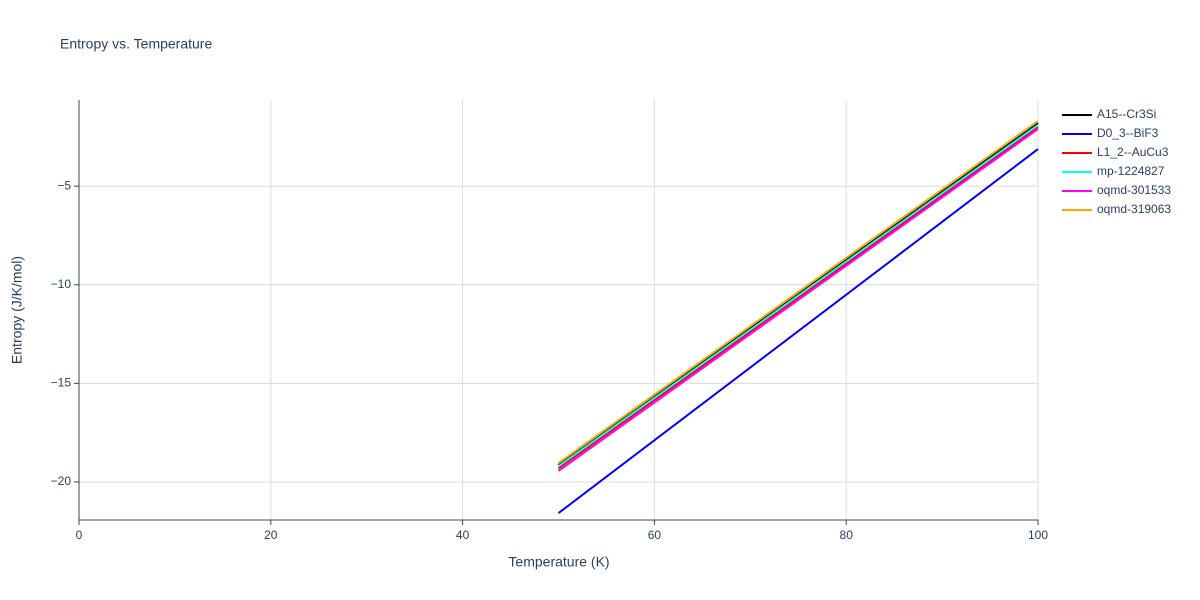 This screenshot has height=600, width=1200. What do you see at coordinates (61, 481) in the screenshot?
I see `y-tick-label: −20` at bounding box center [61, 481].